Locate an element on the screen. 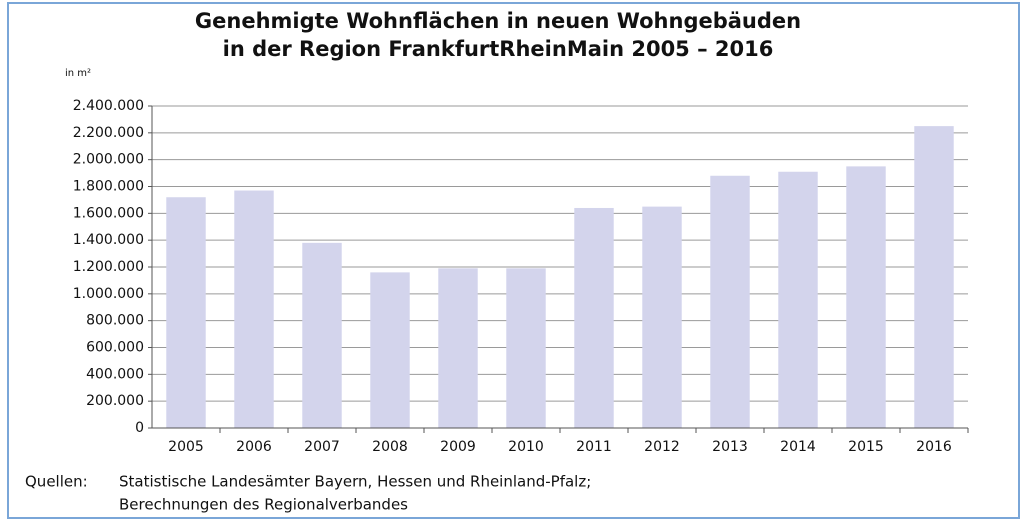 Image resolution: width=1029 pixels, height=524 pixels. x-tick-label: 2006 is located at coordinates (254, 447).